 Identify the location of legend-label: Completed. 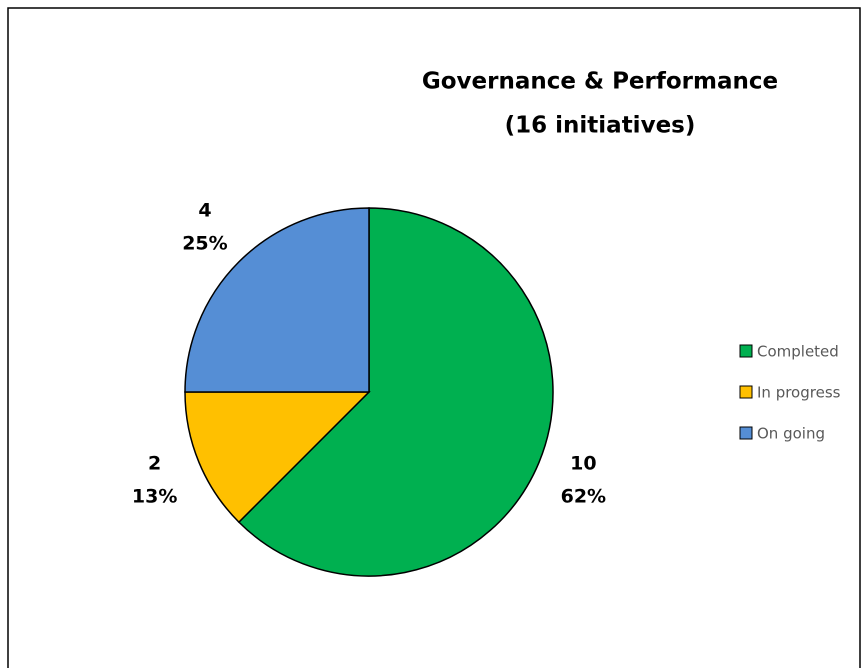
(798, 352).